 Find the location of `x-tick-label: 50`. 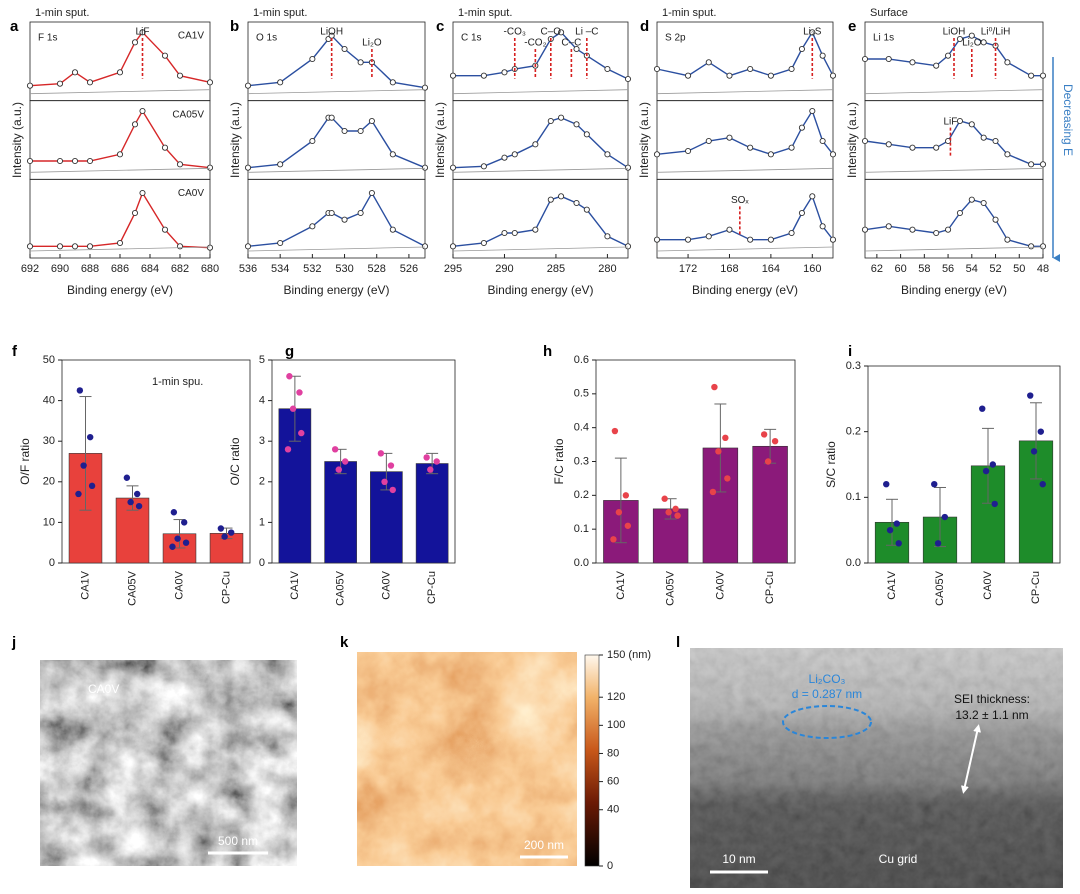

x-tick-label: 50 is located at coordinates (1019, 269).